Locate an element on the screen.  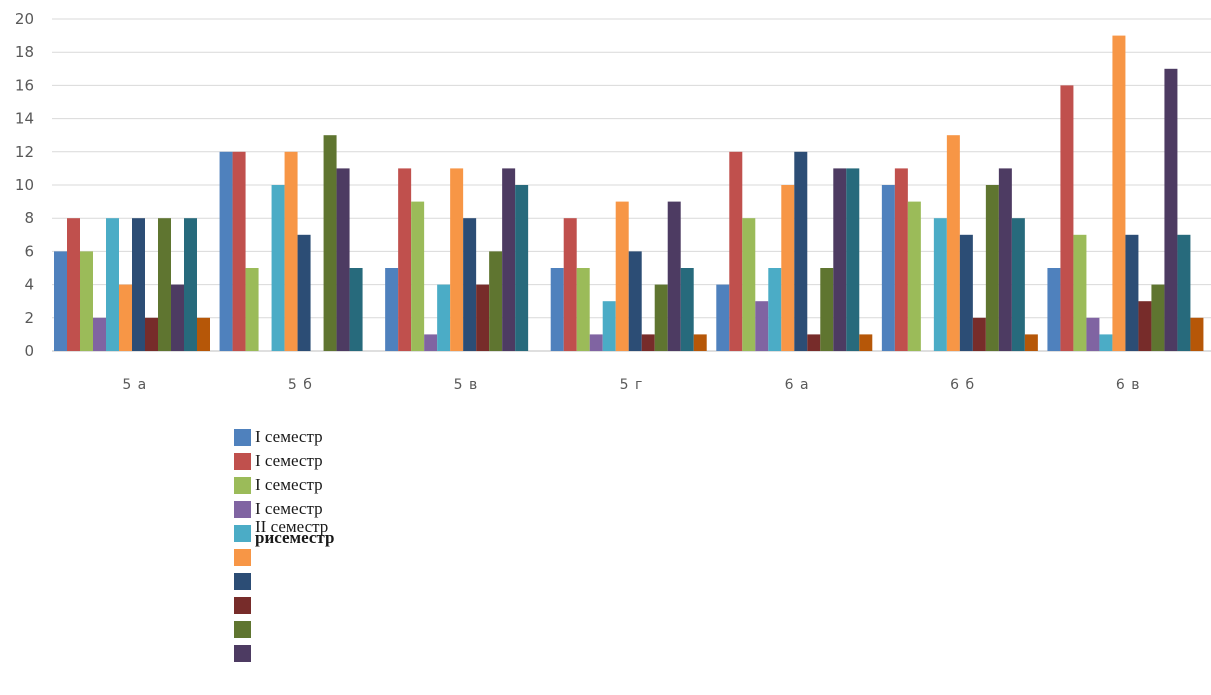
legend-label-overlap: рисеместр is located at coordinates (295, 537).